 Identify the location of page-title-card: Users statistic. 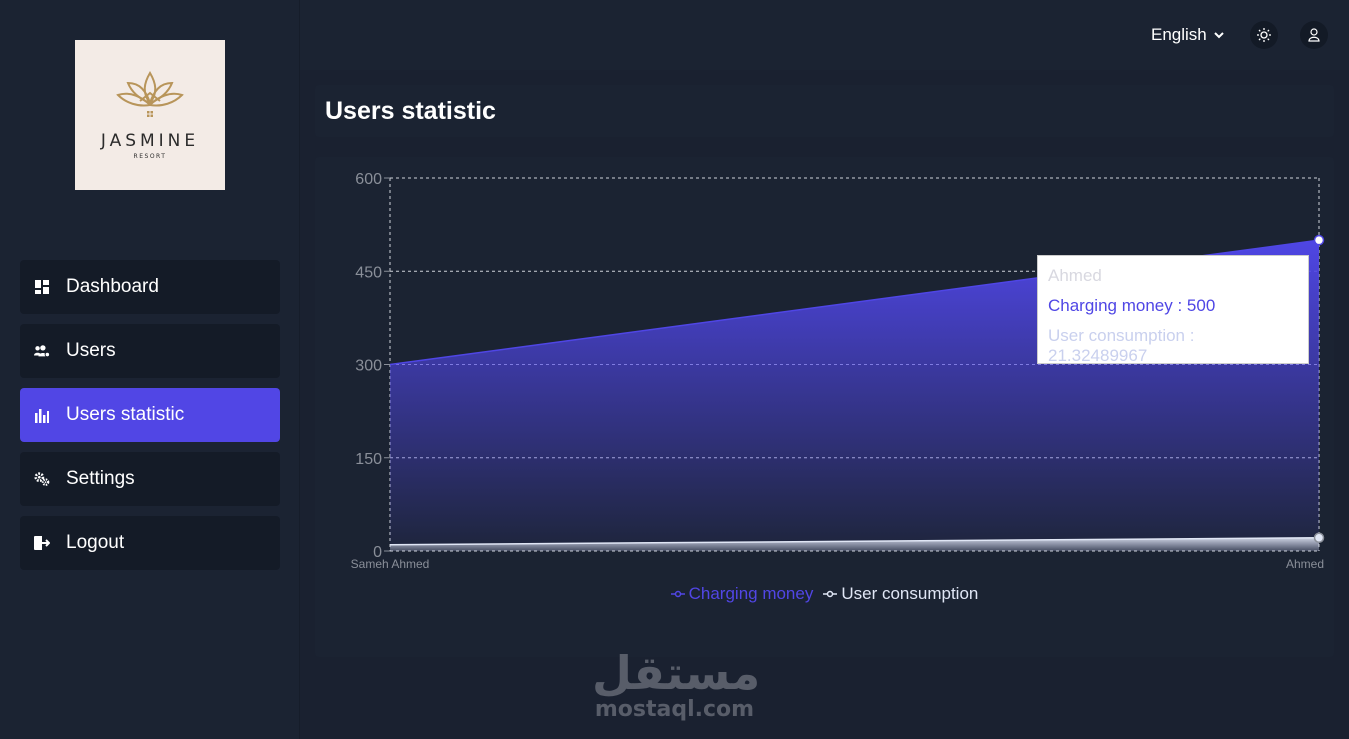
(824, 111).